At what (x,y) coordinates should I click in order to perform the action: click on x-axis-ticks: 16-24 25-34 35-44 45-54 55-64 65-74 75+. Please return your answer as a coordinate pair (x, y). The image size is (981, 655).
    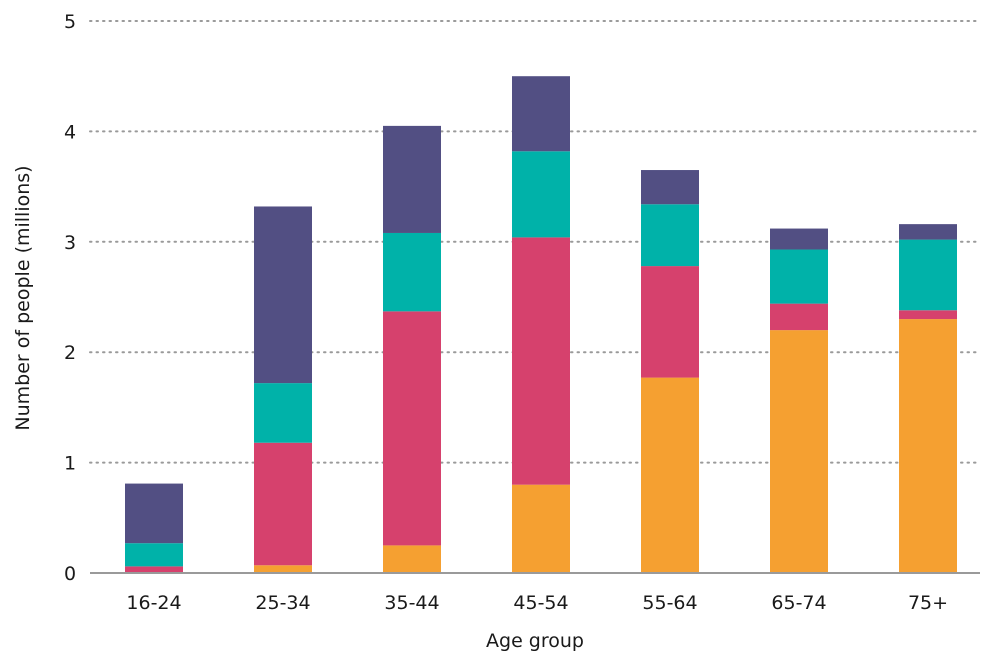
    Looking at the image, I should click on (537, 603).